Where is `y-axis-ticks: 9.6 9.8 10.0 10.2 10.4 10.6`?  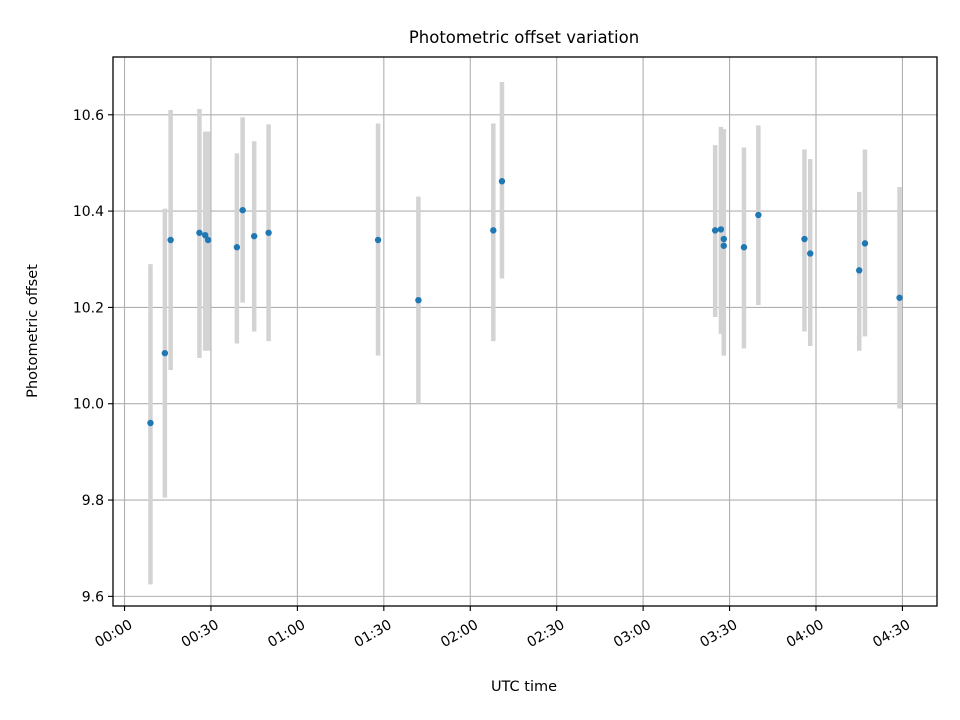 y-axis-ticks: 9.6 9.8 10.0 10.2 10.4 10.6 is located at coordinates (93, 356).